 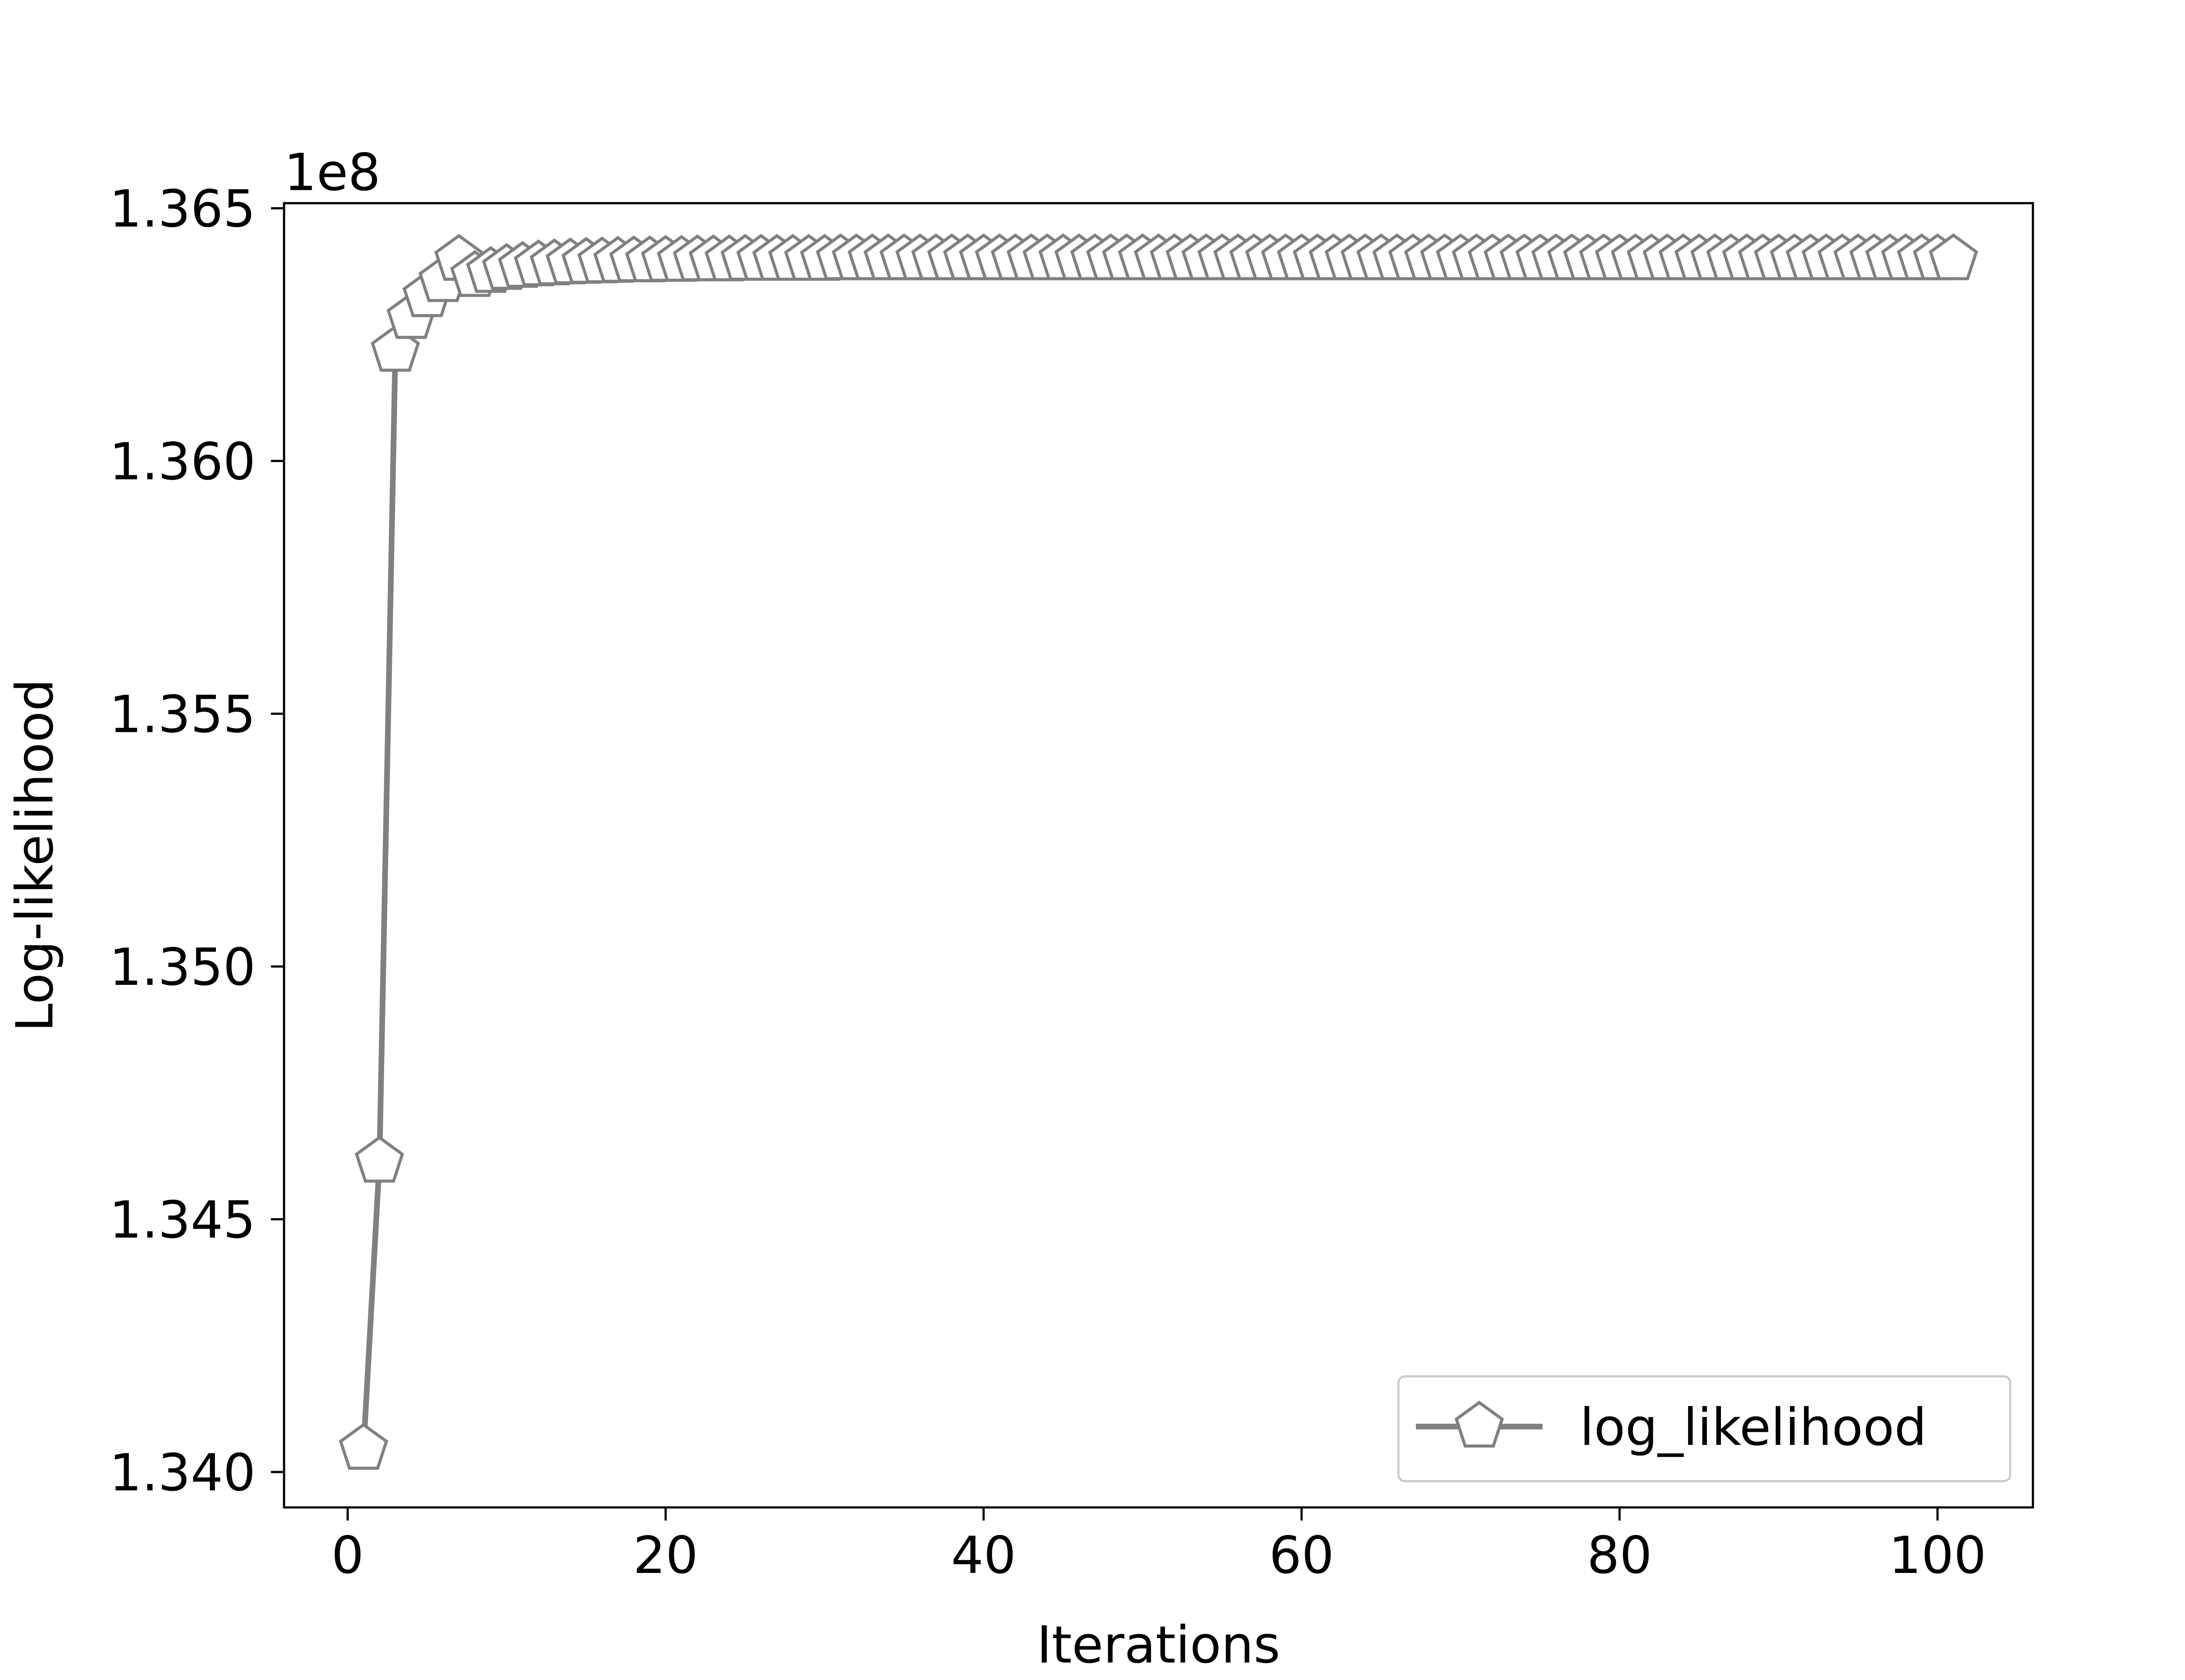 I want to click on y-tick-label: 1.365, so click(x=183, y=209).